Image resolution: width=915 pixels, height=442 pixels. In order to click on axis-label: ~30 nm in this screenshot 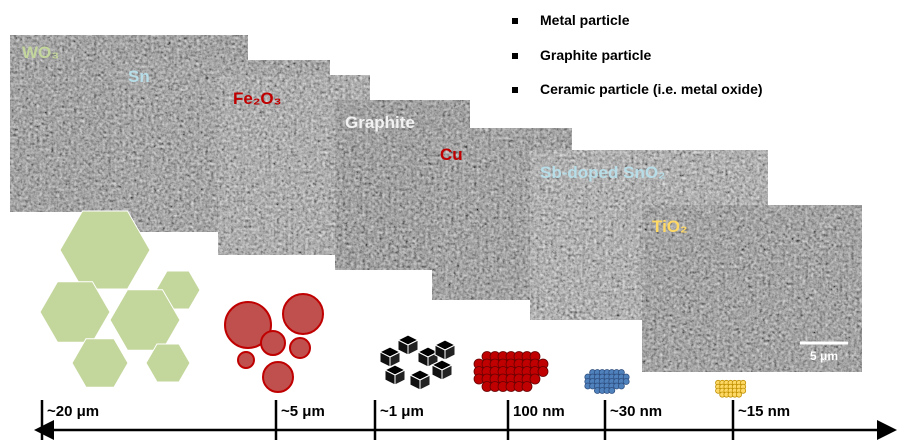, I will do `click(636, 411)`.